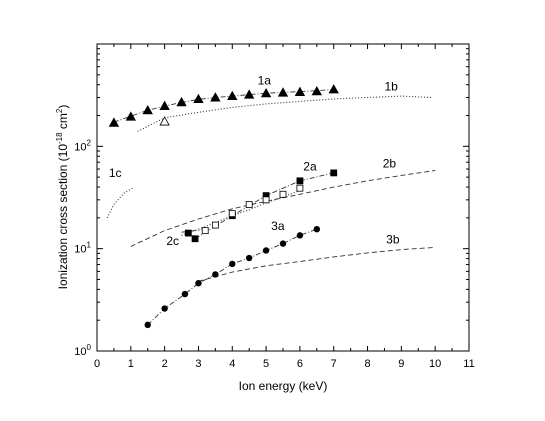 The image size is (545, 421). I want to click on x-tick-label: 2, so click(165, 364).